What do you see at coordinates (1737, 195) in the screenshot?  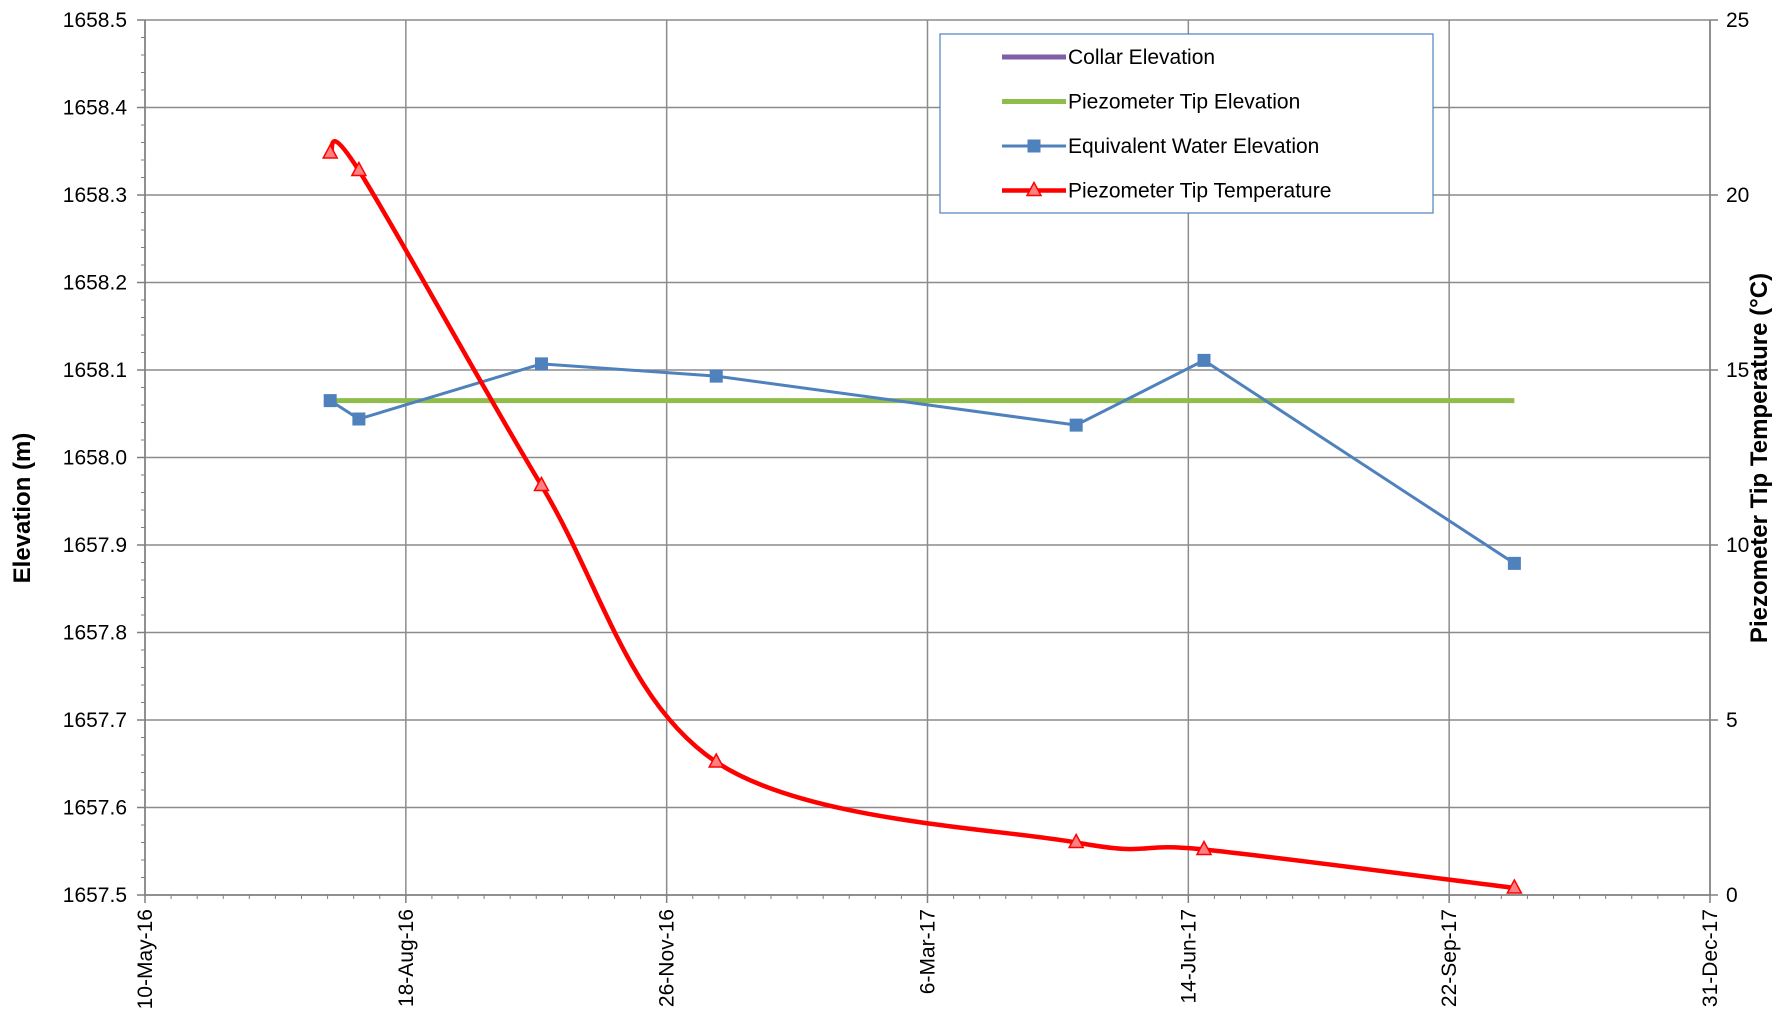 I see `y-right-tick-label: 20` at bounding box center [1737, 195].